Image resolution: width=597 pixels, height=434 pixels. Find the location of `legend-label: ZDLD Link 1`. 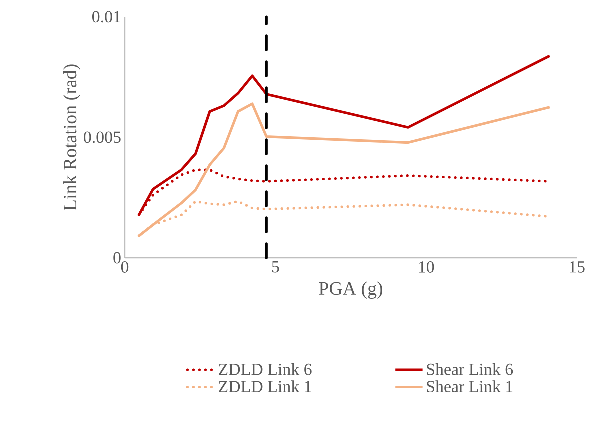

legend-label: ZDLD Link 1 is located at coordinates (265, 386).